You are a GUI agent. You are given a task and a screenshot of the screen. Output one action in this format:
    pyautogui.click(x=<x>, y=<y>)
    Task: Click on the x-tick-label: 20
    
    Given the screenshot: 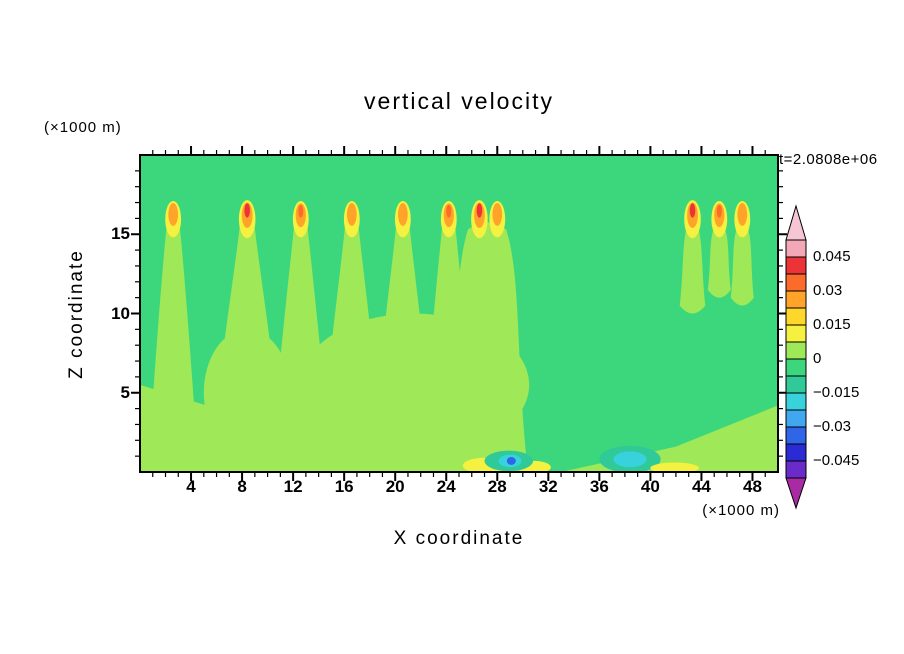 What is the action you would take?
    pyautogui.click(x=395, y=486)
    